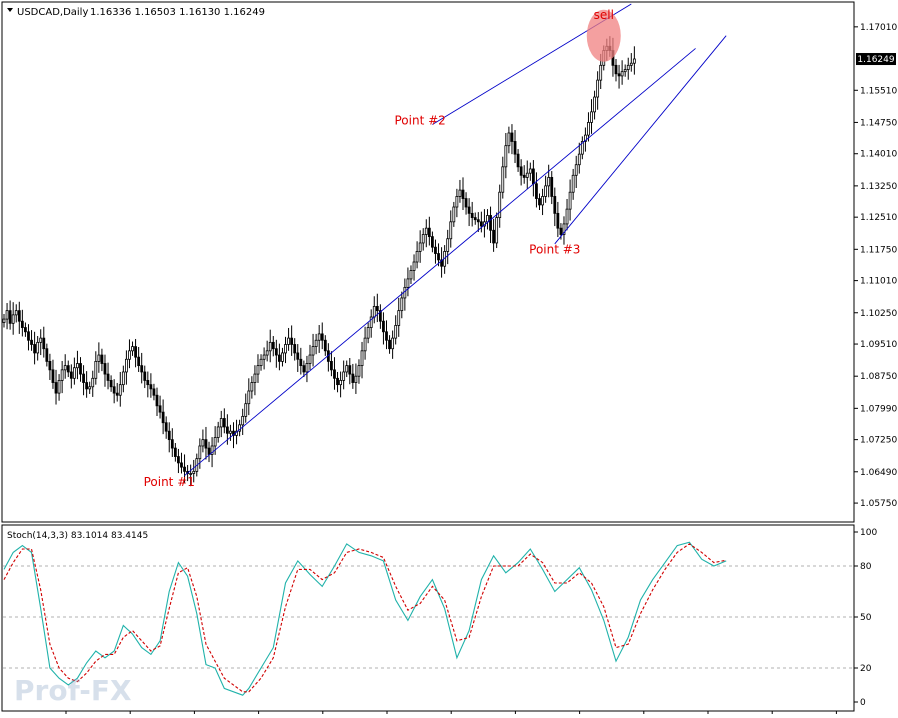  I want to click on channel-line, so click(640, 140).